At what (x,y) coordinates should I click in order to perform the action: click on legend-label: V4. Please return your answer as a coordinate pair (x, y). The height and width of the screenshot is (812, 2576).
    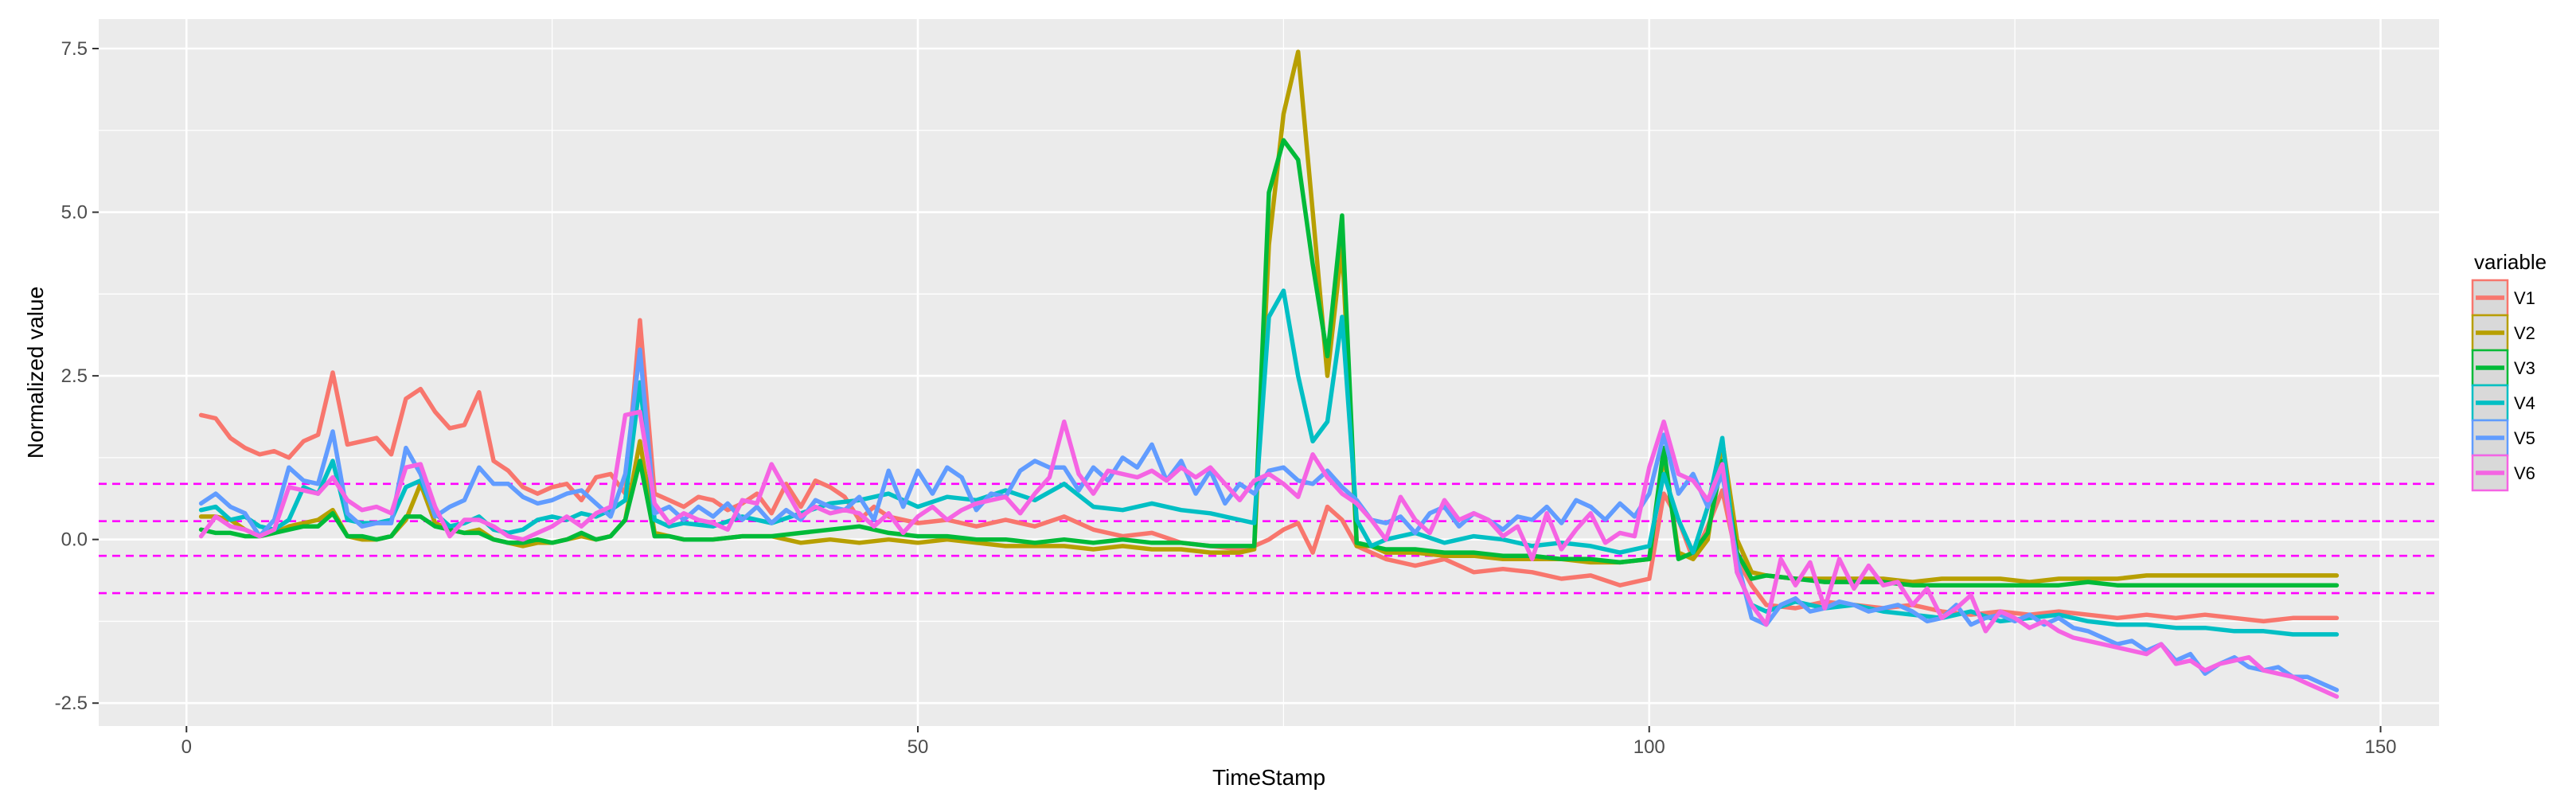
    Looking at the image, I should click on (2524, 403).